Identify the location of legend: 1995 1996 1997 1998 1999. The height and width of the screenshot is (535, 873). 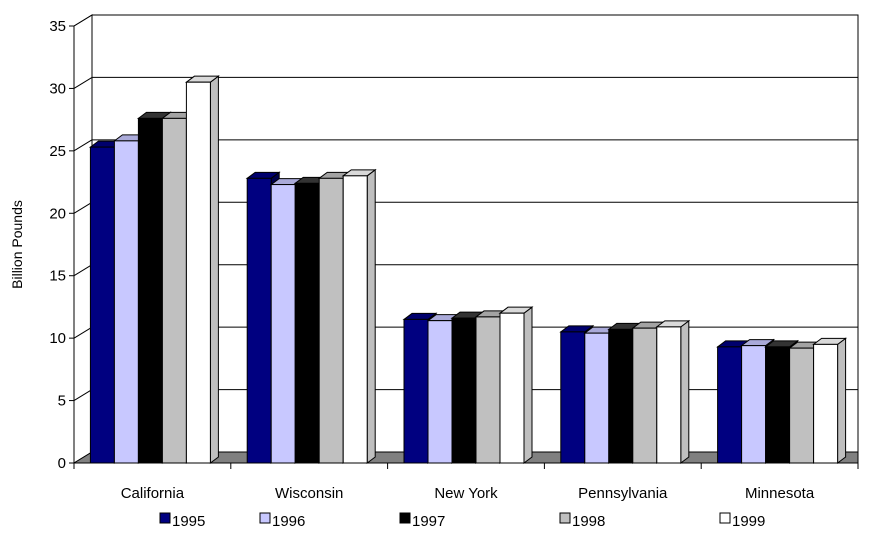
(462, 521).